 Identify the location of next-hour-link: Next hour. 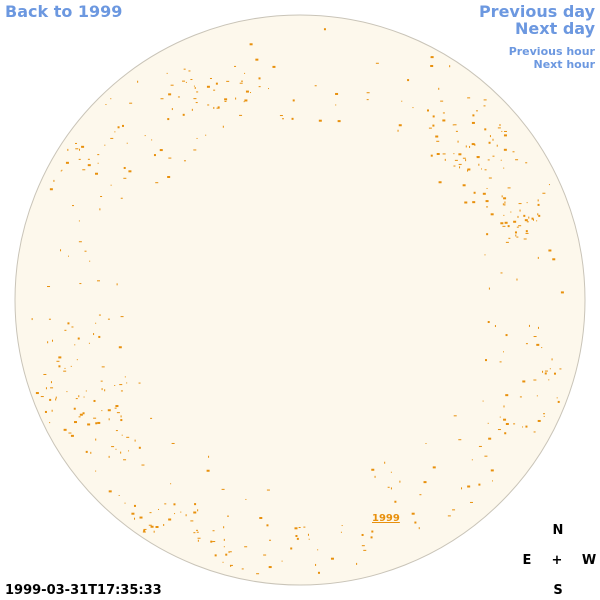
(564, 64).